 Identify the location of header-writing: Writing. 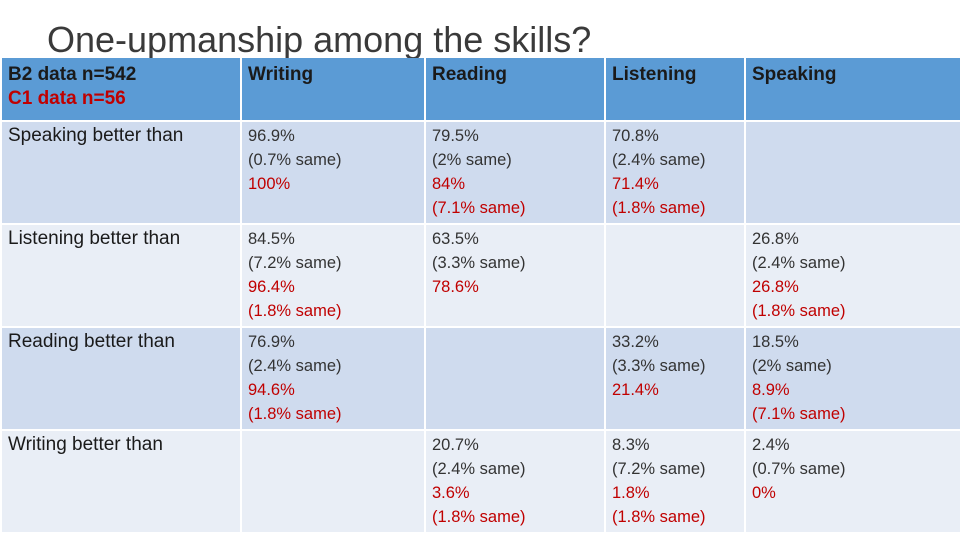
(333, 89).